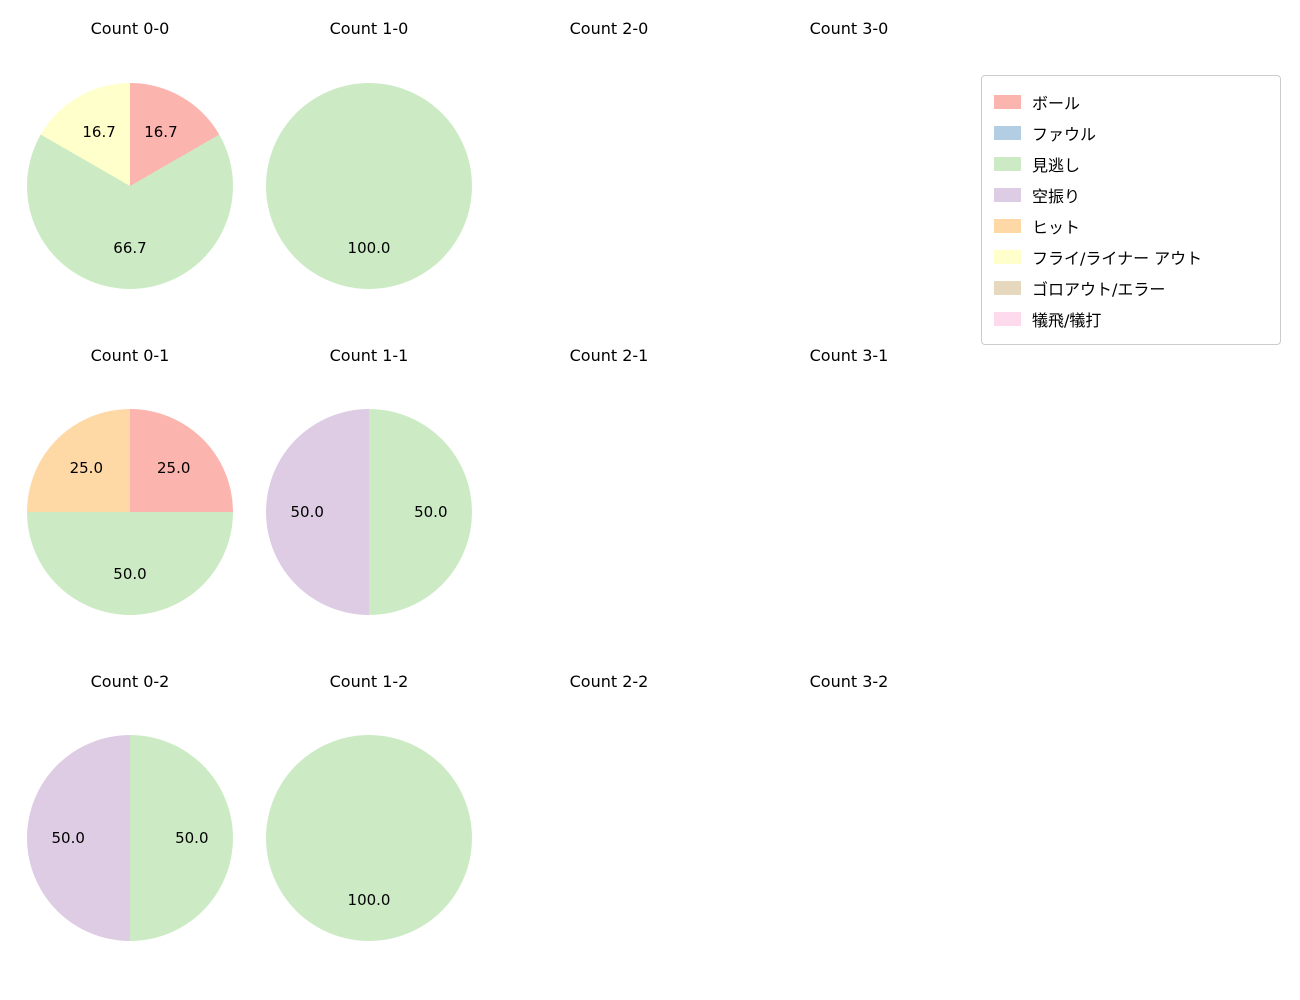 This screenshot has width=1300, height=1000. I want to click on legend-label: ボール, so click(1056, 103).